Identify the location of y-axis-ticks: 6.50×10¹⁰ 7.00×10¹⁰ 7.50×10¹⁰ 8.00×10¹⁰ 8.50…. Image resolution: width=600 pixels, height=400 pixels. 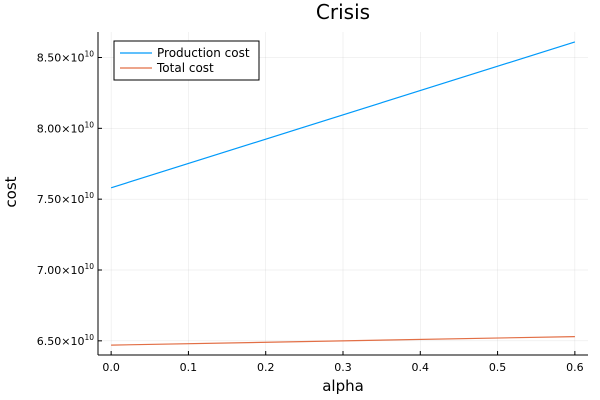
(69, 199).